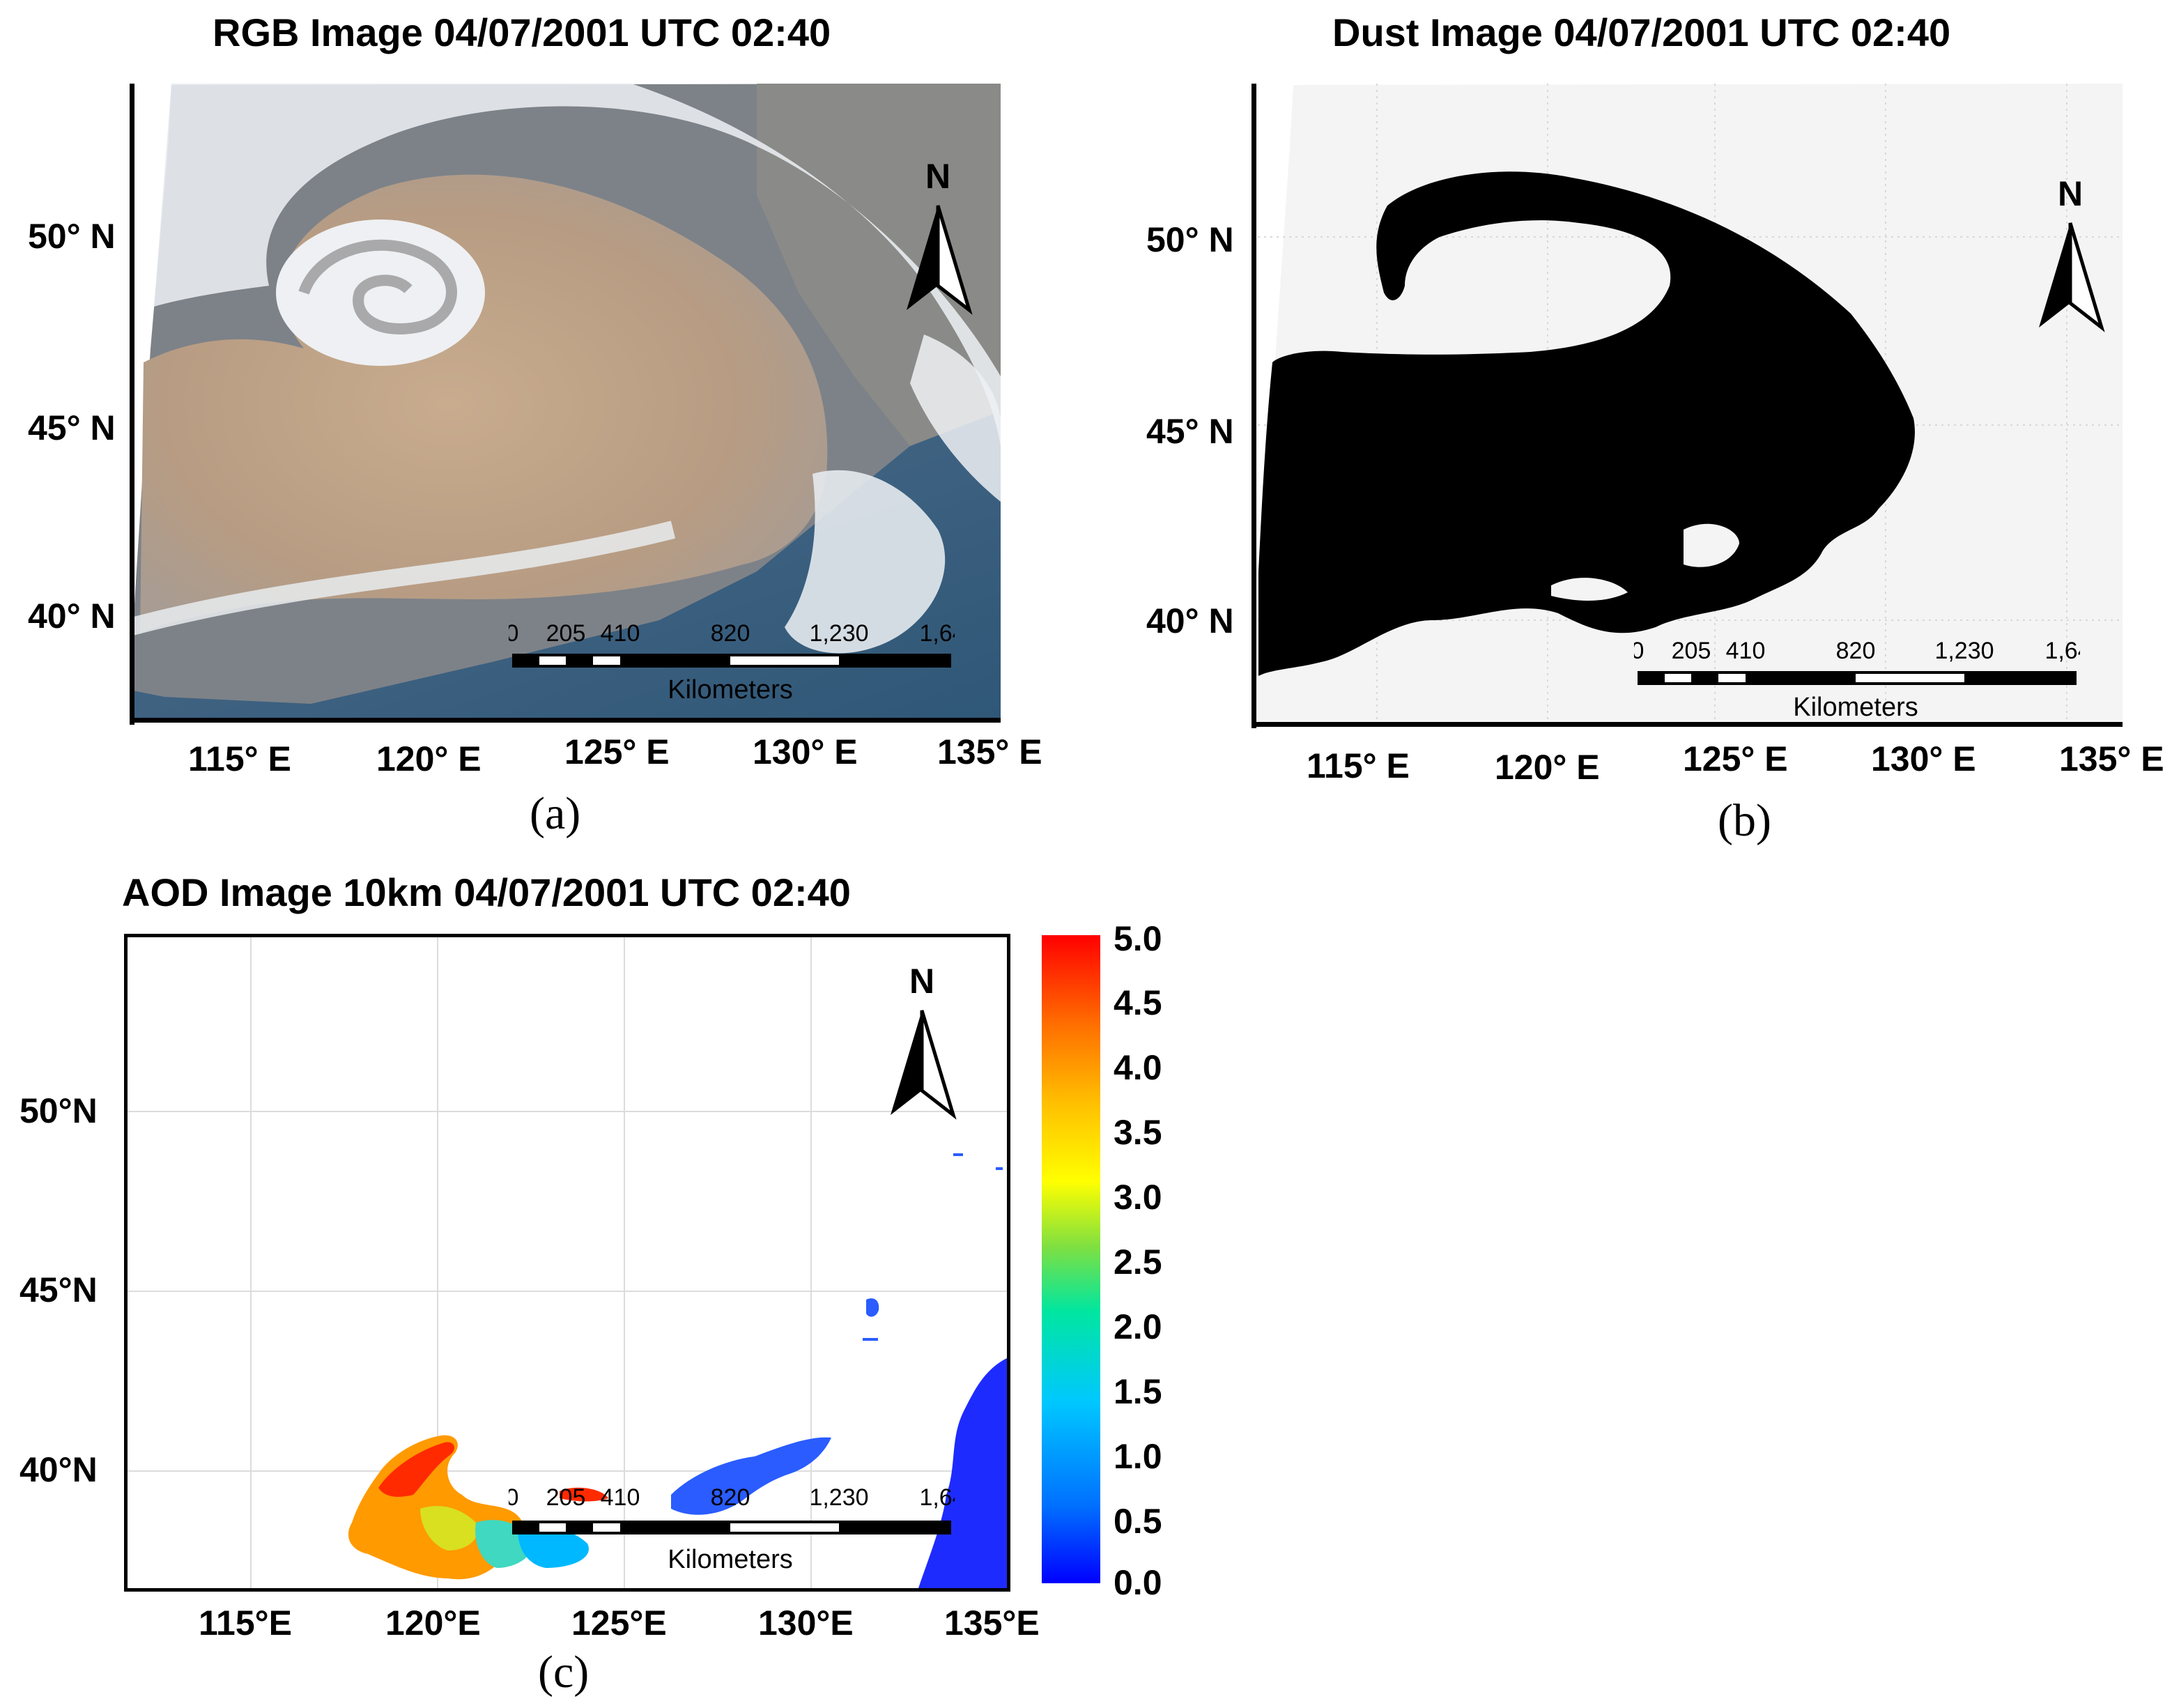 Image resolution: width=2172 pixels, height=1708 pixels. What do you see at coordinates (1190, 621) in the screenshot?
I see `panel-b-lat-40: 40° N` at bounding box center [1190, 621].